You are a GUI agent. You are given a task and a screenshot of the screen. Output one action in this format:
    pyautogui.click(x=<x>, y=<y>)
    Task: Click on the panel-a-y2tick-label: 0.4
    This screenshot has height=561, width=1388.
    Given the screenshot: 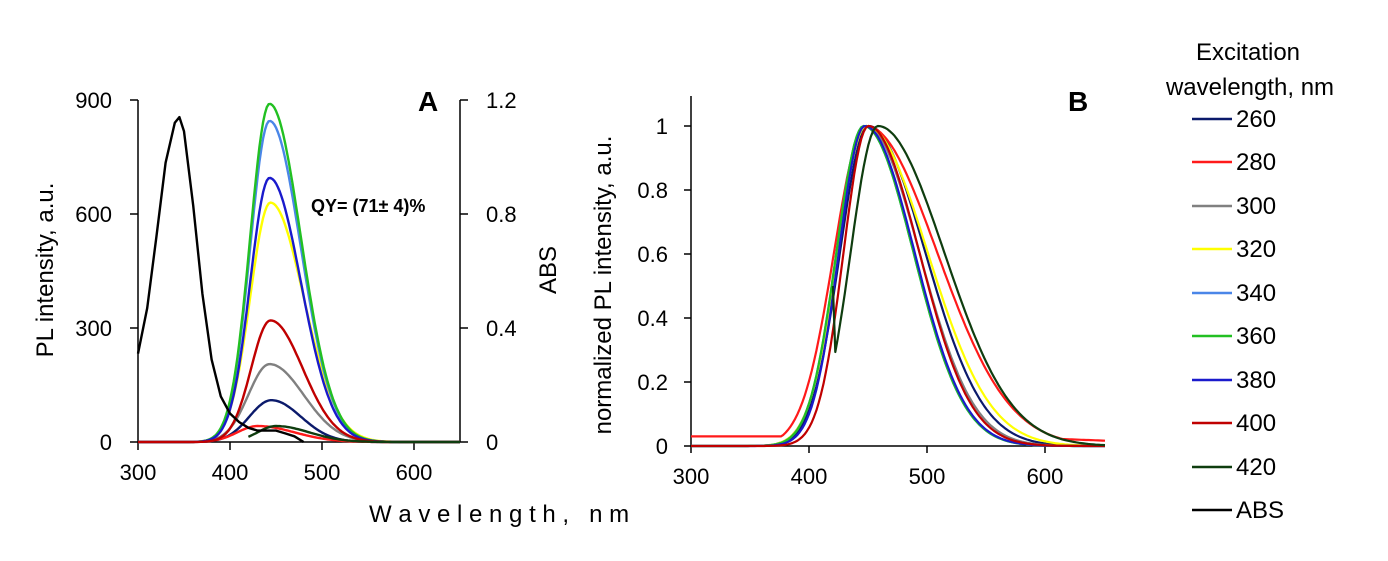 What is the action you would take?
    pyautogui.click(x=501, y=328)
    